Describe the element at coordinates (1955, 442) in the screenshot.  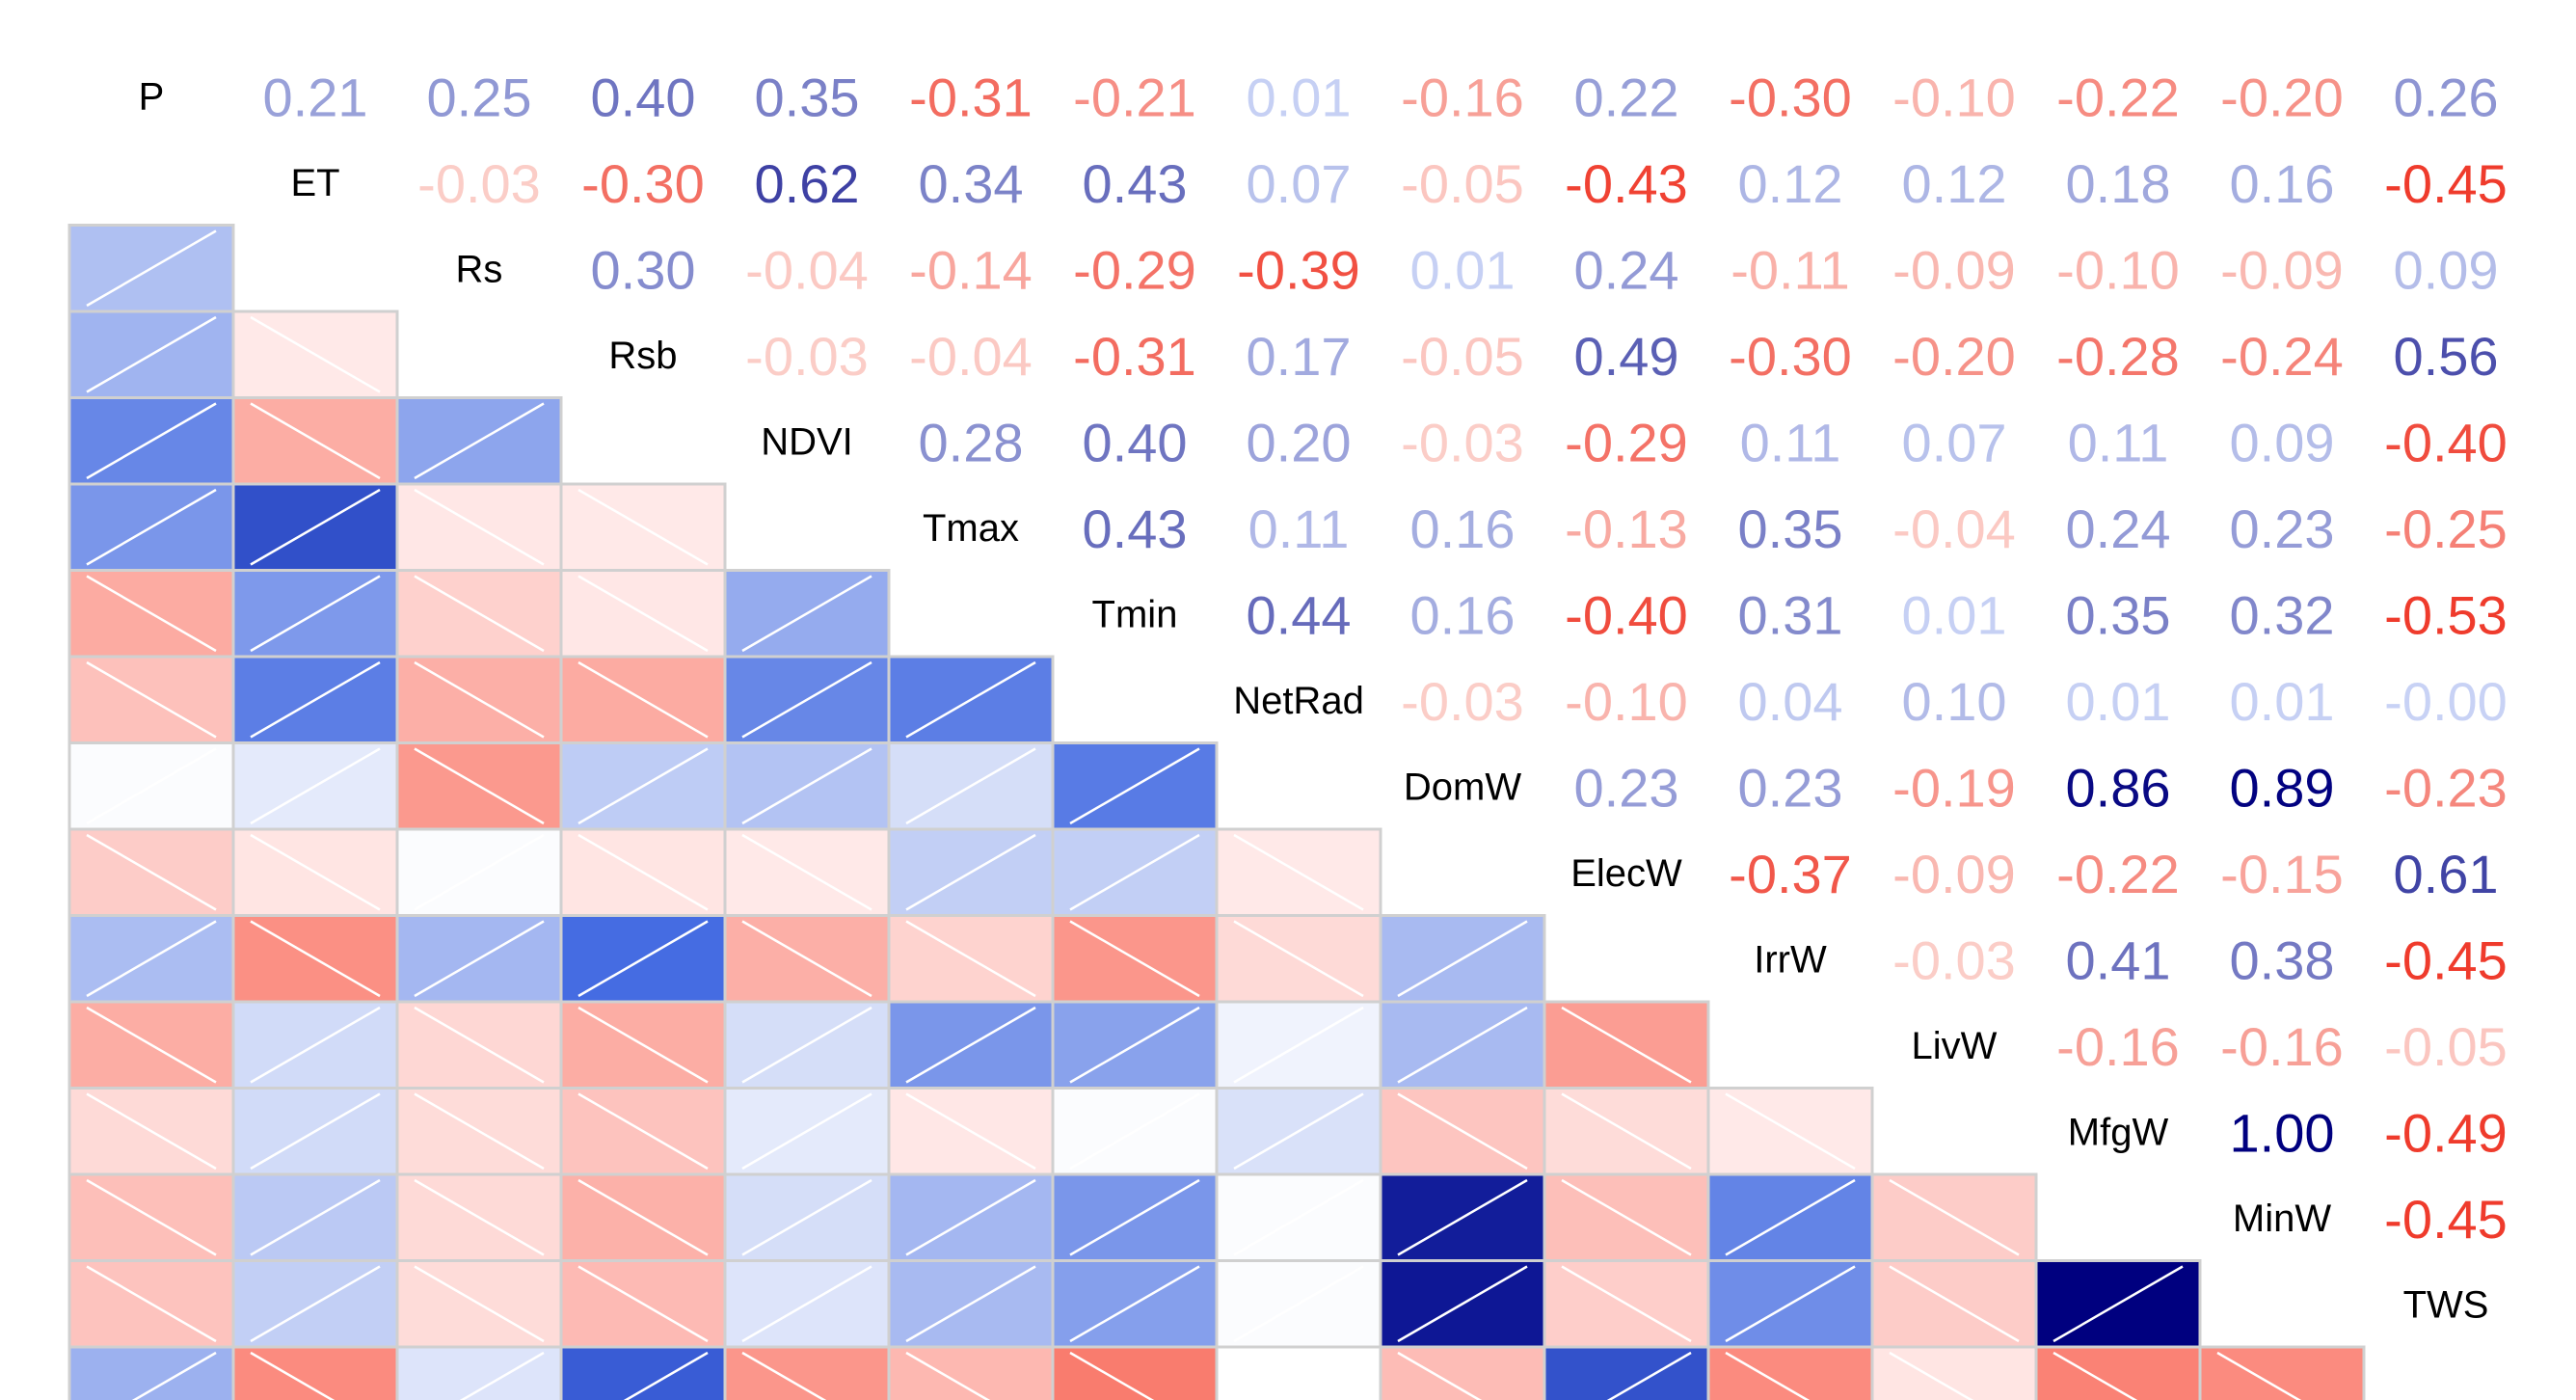
I see `coef-NDVI-LivW: 0.07` at that location.